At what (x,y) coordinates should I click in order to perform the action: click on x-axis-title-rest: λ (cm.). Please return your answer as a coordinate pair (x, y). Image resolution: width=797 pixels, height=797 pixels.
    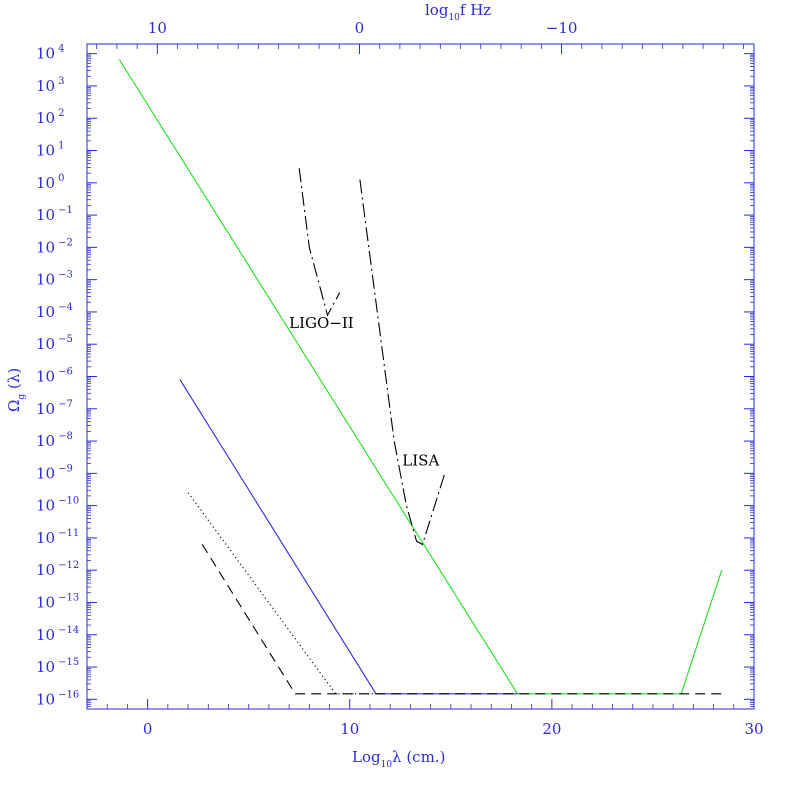
    Looking at the image, I should click on (418, 757).